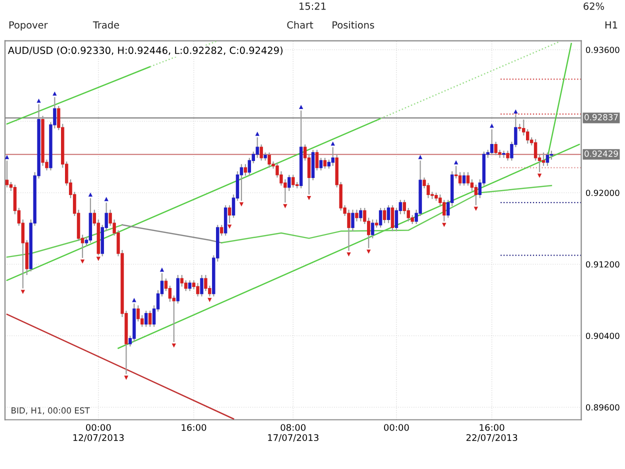 Image resolution: width=625 pixels, height=469 pixels. I want to click on x-tick-label: 08:00 17/07/2013, so click(293, 433).